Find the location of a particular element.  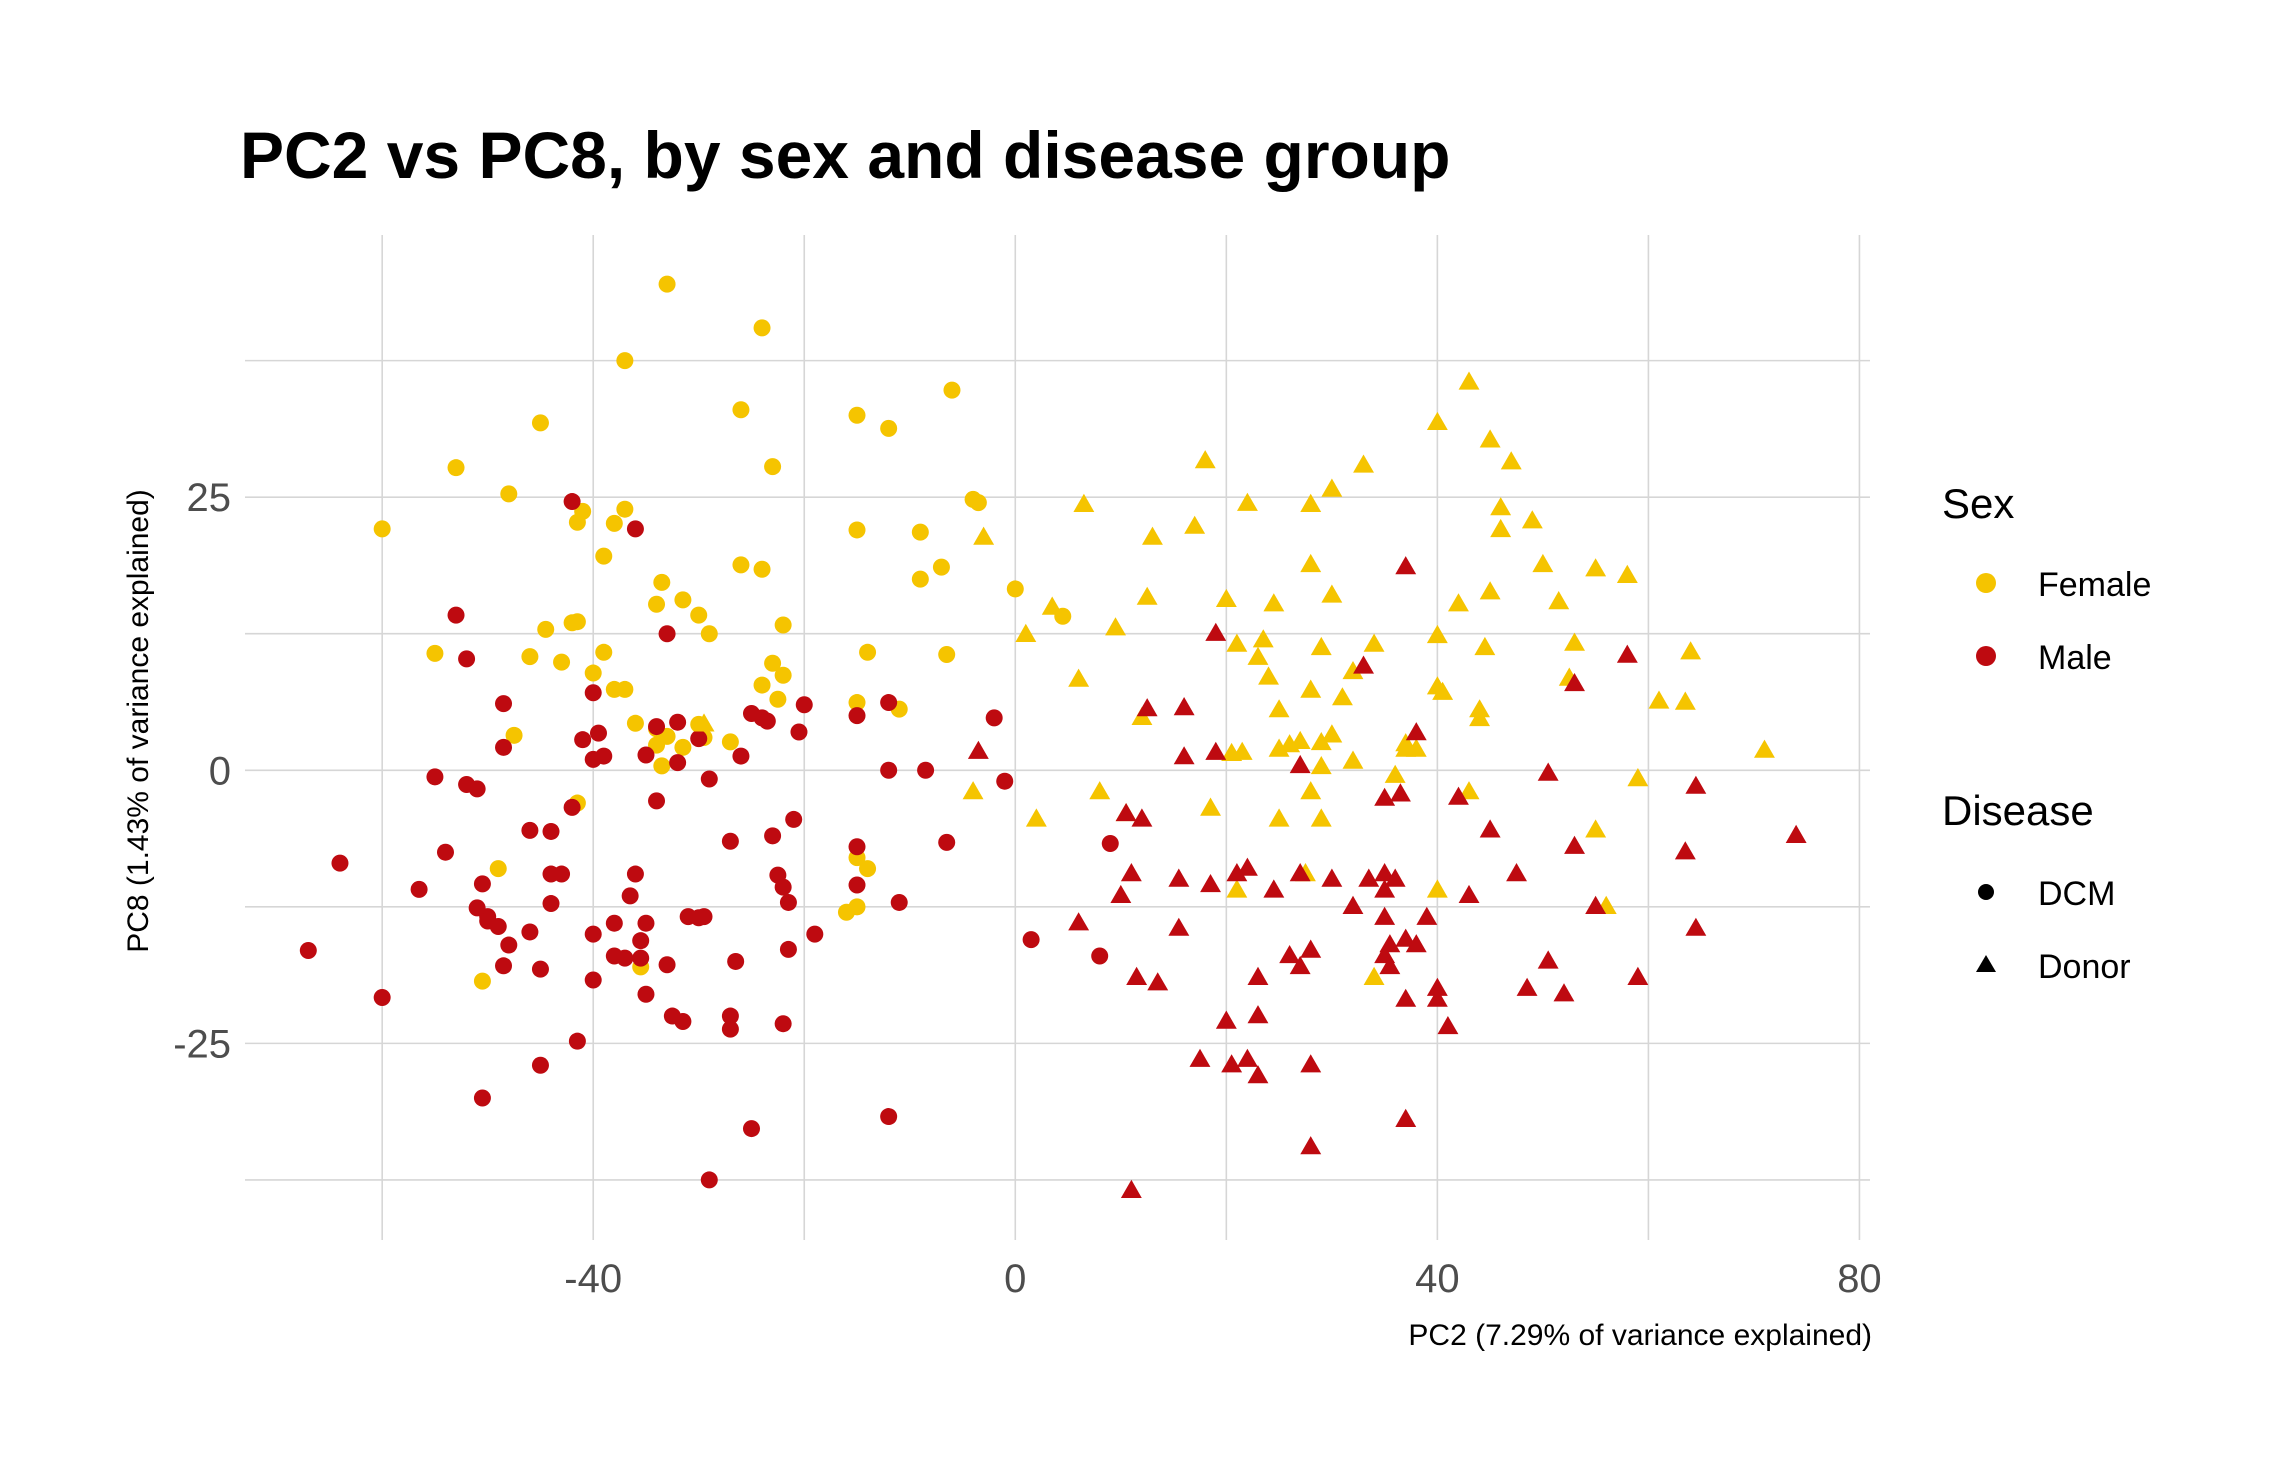

x-tick-label: -40 is located at coordinates (593, 1279).